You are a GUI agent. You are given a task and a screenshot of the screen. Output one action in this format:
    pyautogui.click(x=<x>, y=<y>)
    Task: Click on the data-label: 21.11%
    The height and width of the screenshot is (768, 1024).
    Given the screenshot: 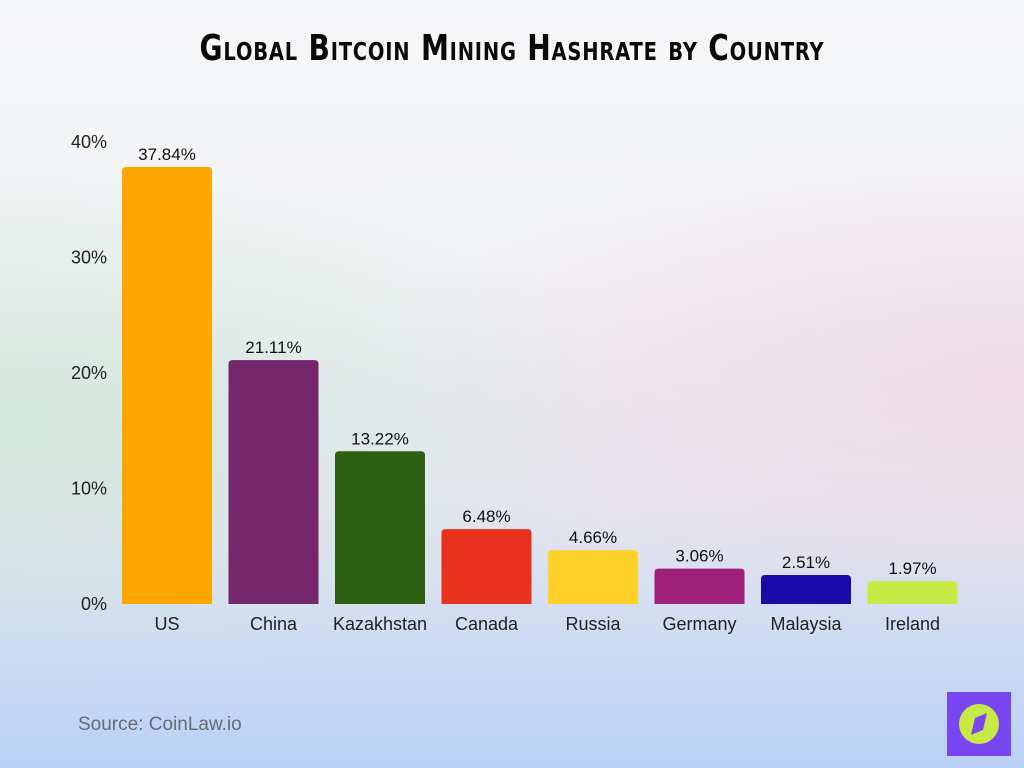 What is the action you would take?
    pyautogui.click(x=273, y=347)
    